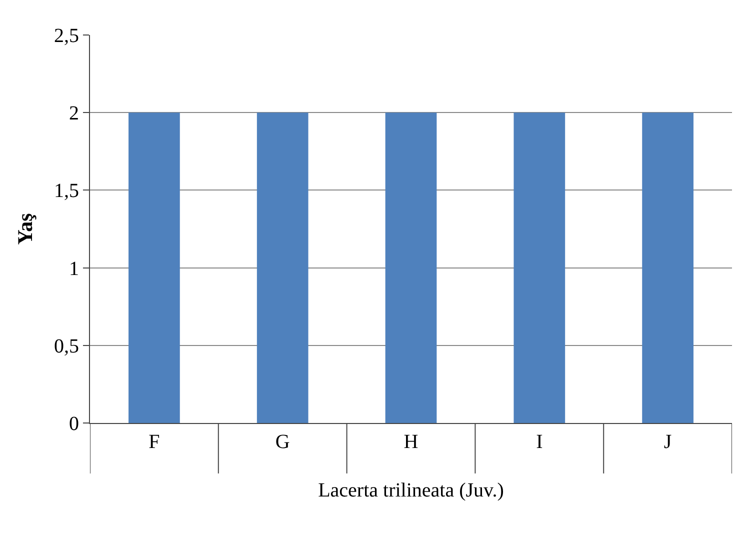  What do you see at coordinates (668, 442) in the screenshot?
I see `x-tick-label: J` at bounding box center [668, 442].